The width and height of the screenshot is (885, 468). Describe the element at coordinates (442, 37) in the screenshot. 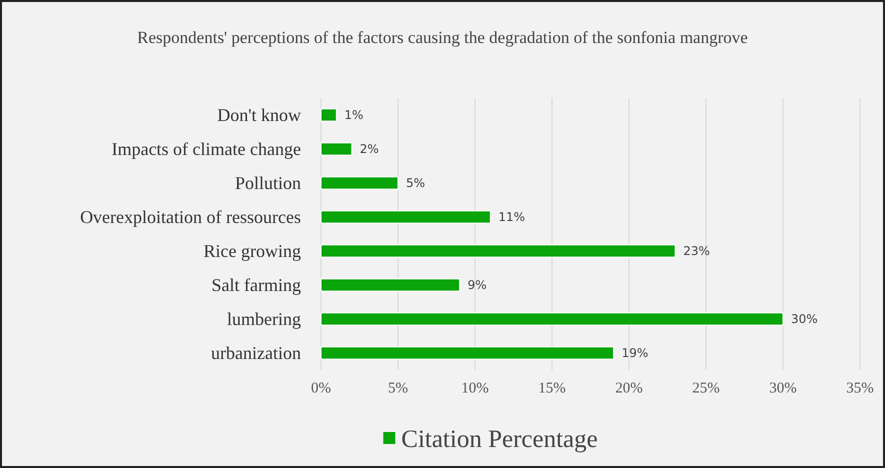

I see `chart-title: Respondents' perceptions of the factors causing the degradation of the sonfonia mangrove` at that location.